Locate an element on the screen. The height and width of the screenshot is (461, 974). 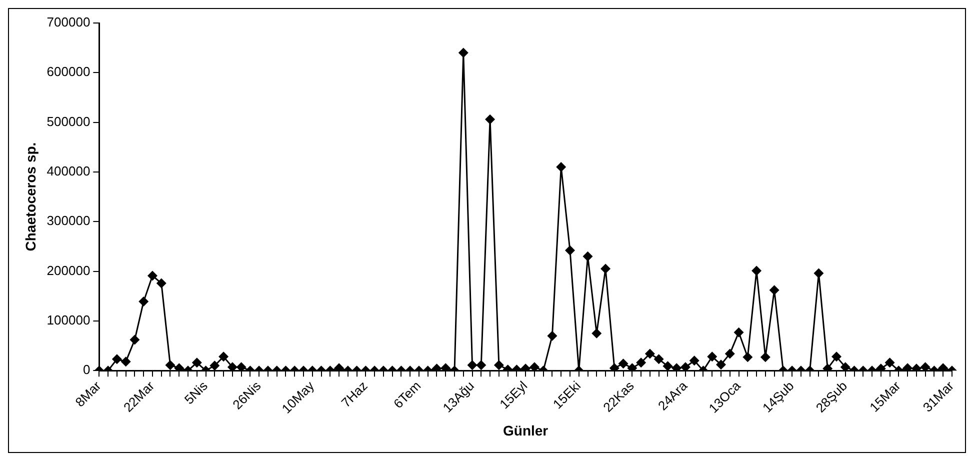
x-axis-title: Günler is located at coordinates (526, 430).